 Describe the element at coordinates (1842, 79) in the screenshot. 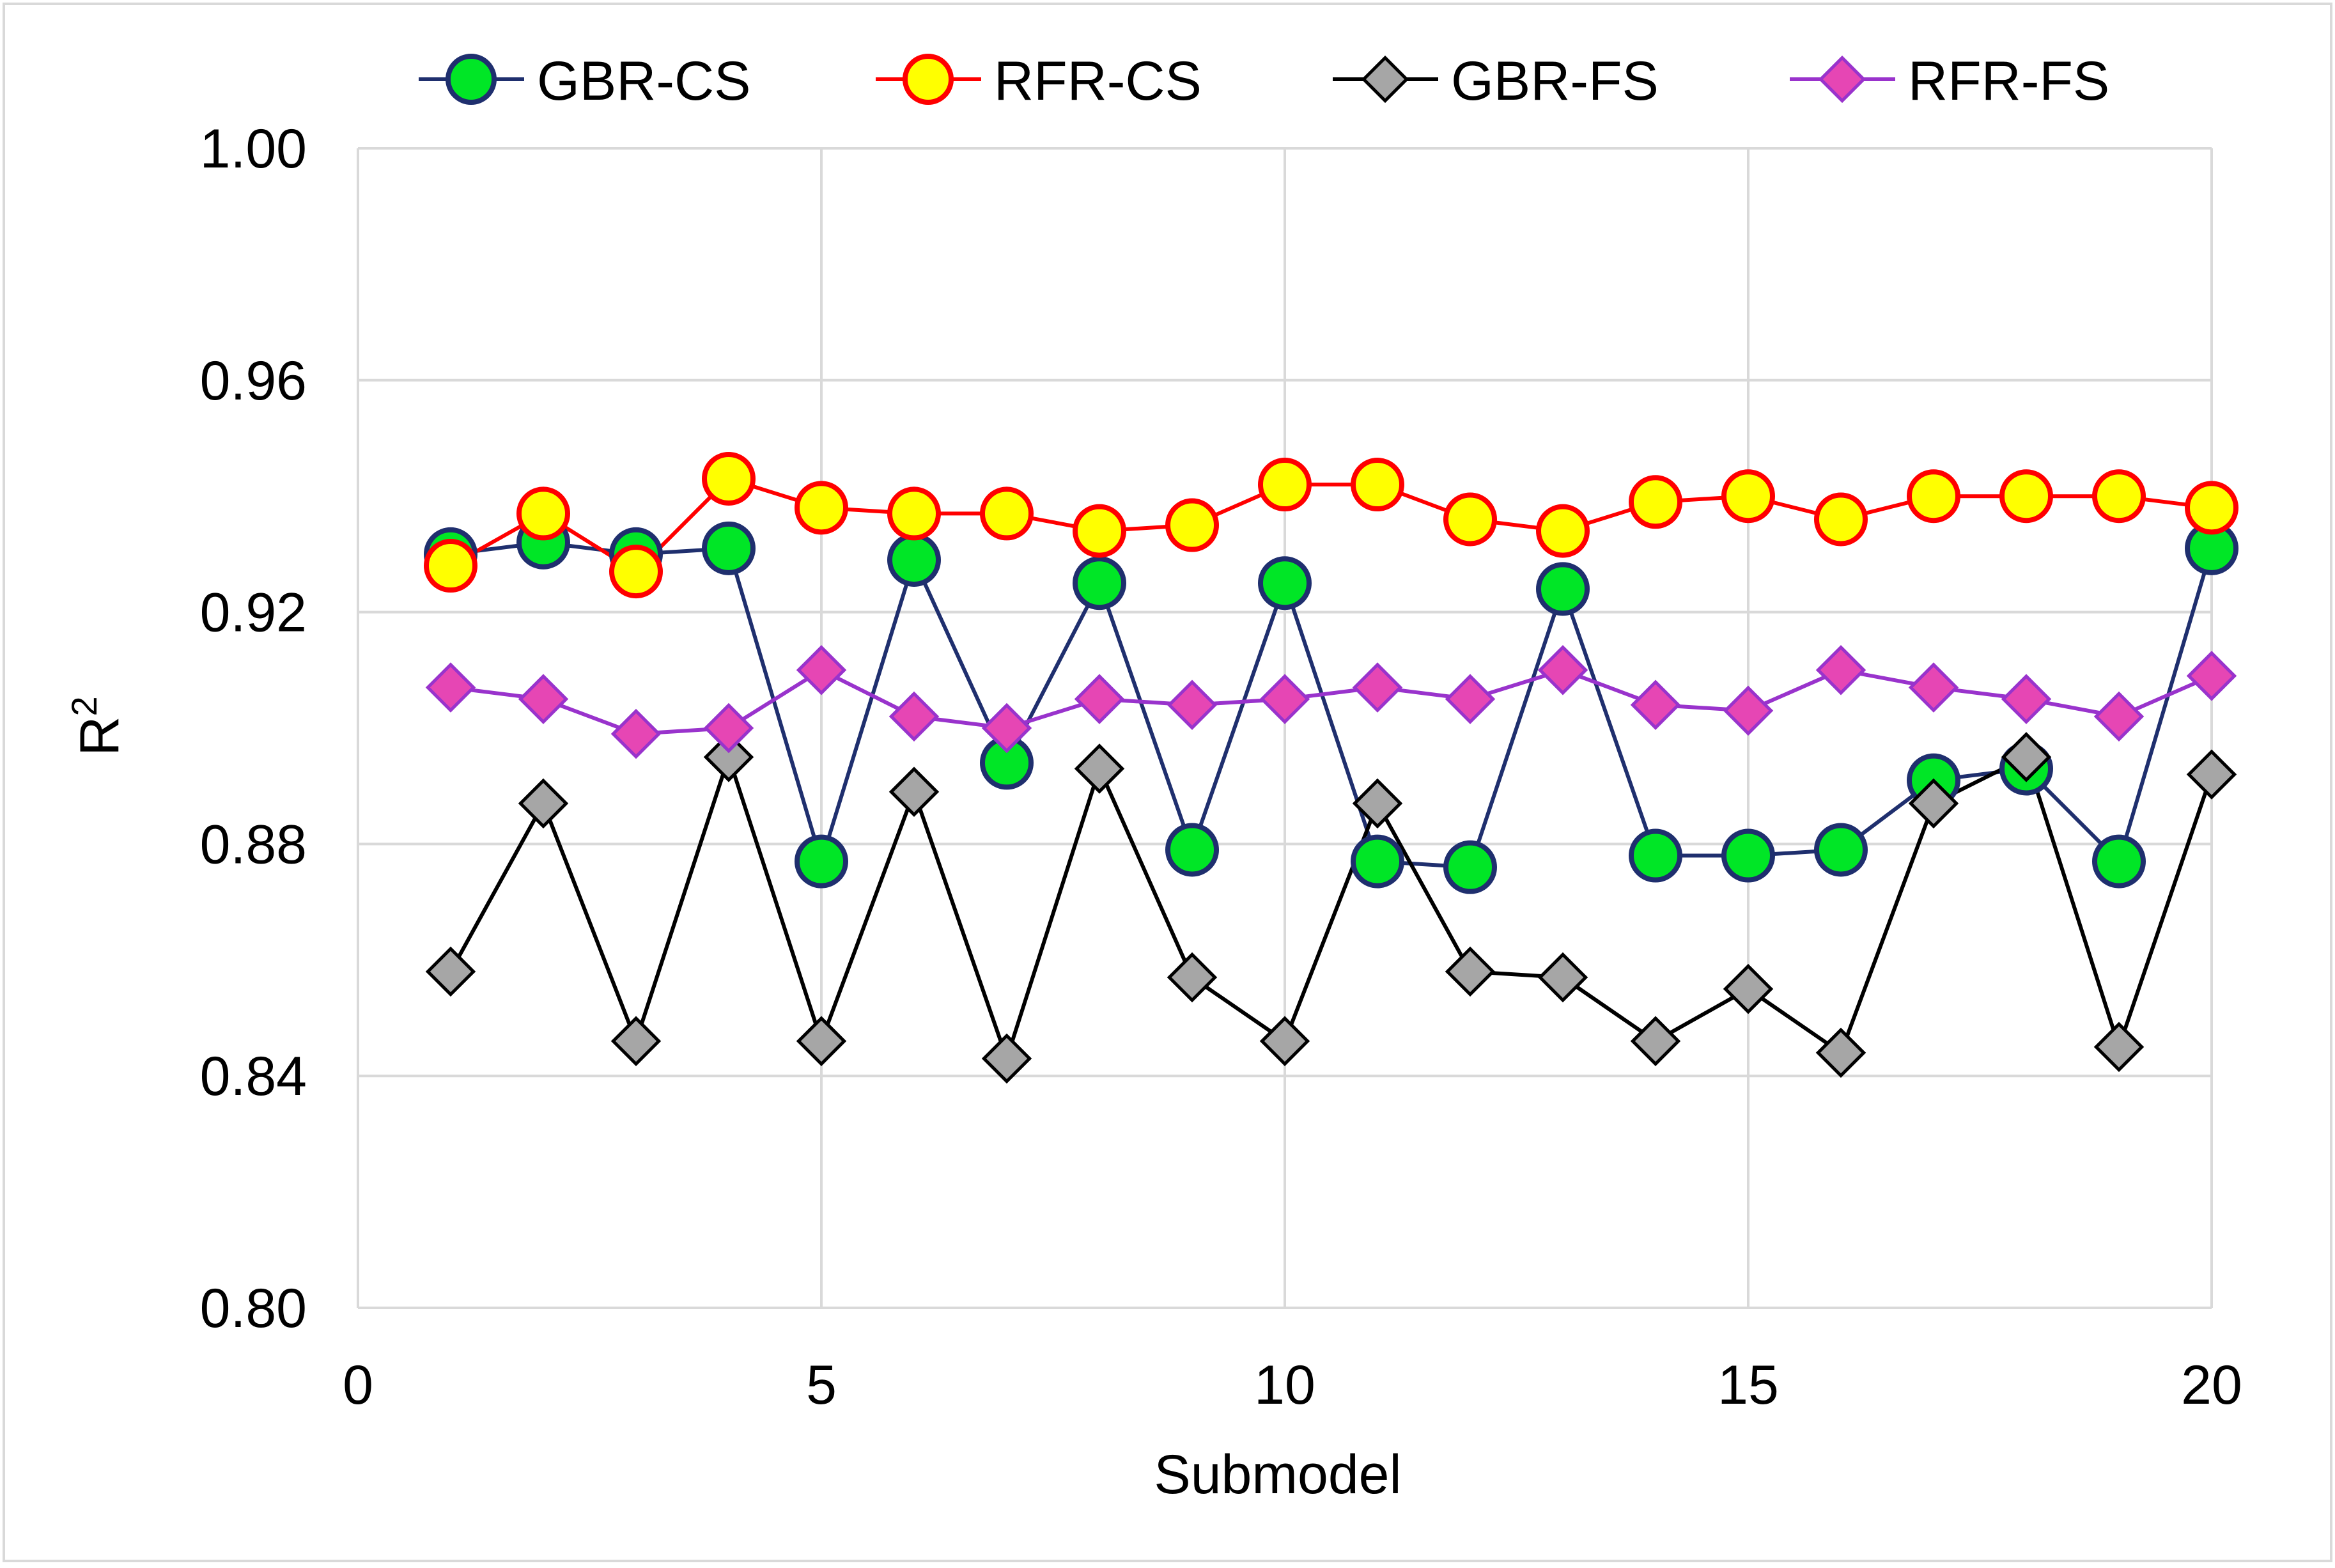

I see `legend-marker-rfr-fs` at that location.